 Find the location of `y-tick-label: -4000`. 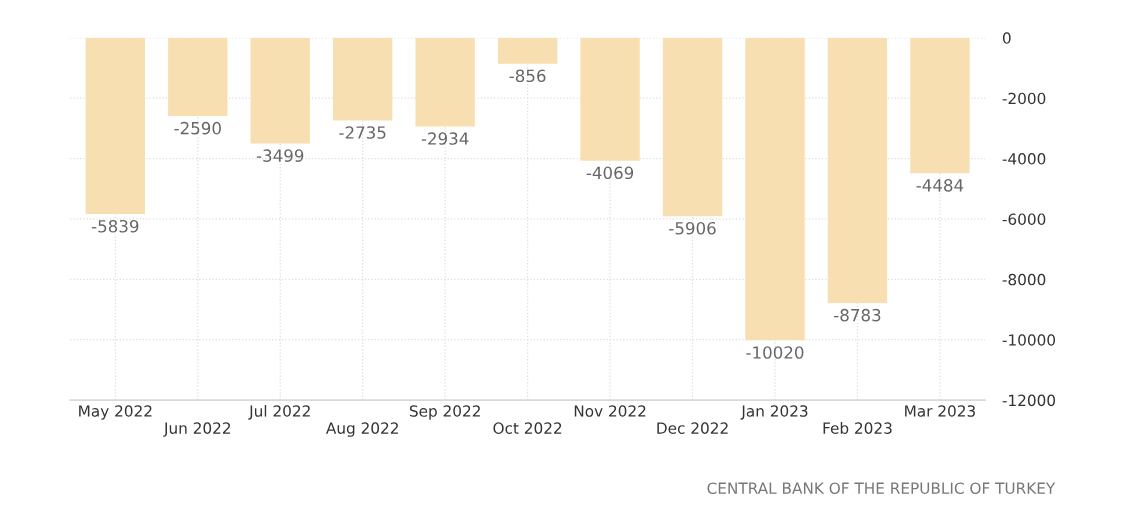

y-tick-label: -4000 is located at coordinates (1024, 159).